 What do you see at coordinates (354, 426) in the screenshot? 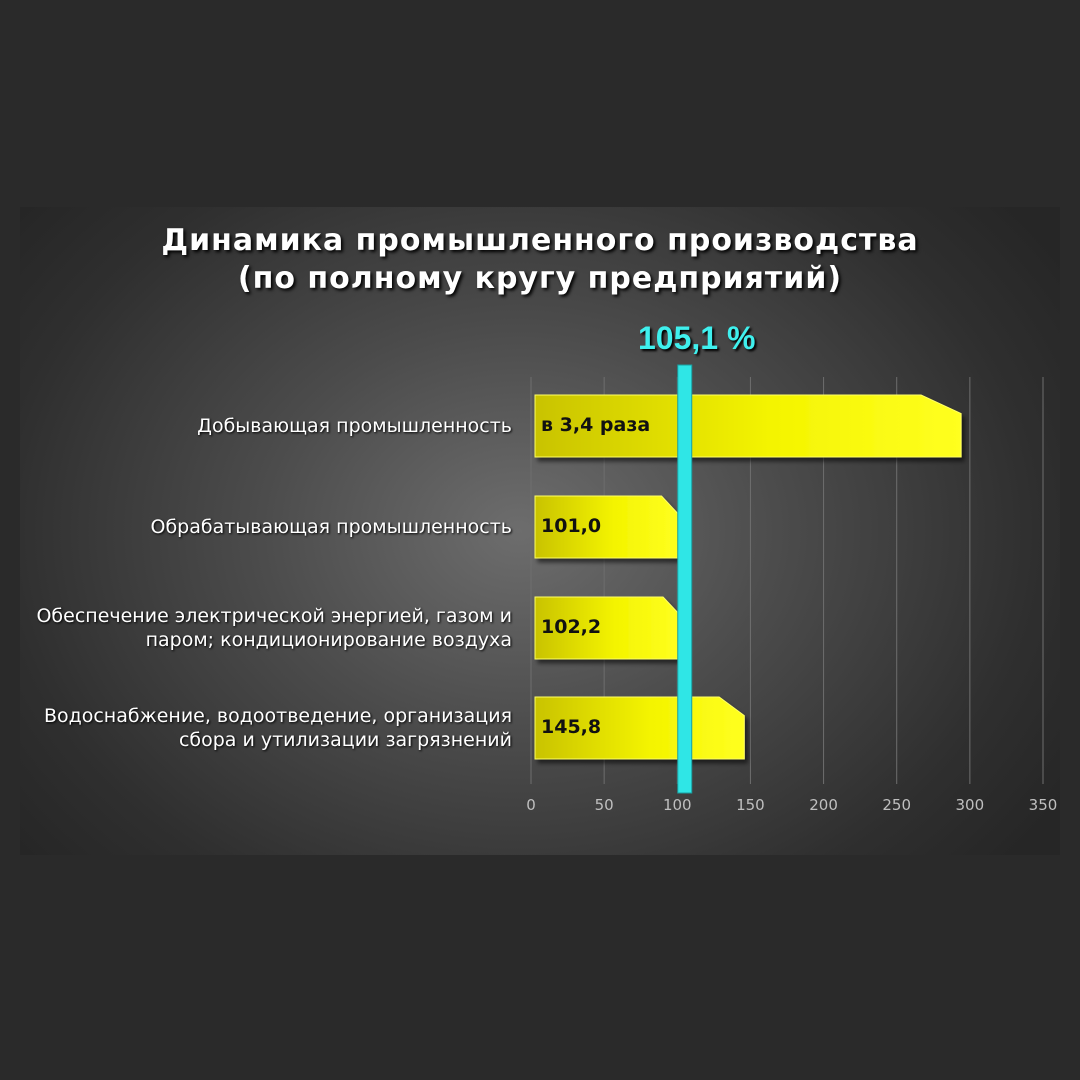
I see `category-label-1: Добывающая промышленность` at bounding box center [354, 426].